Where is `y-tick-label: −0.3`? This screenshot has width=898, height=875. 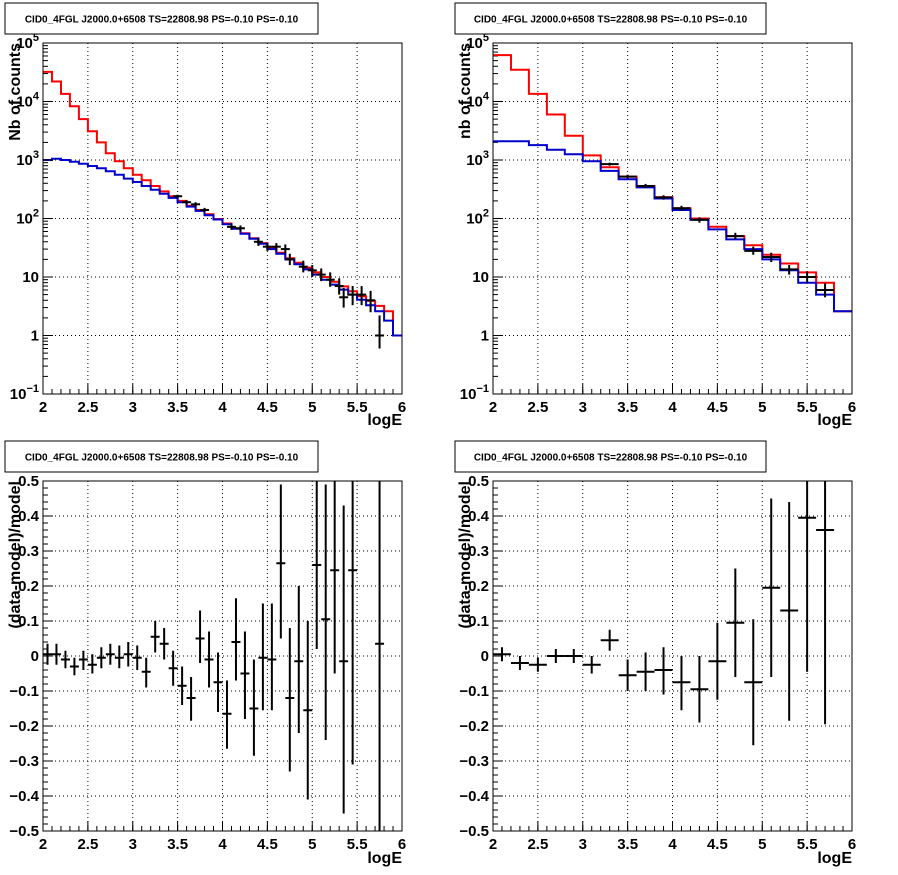
y-tick-label: −0.3 is located at coordinates (474, 761).